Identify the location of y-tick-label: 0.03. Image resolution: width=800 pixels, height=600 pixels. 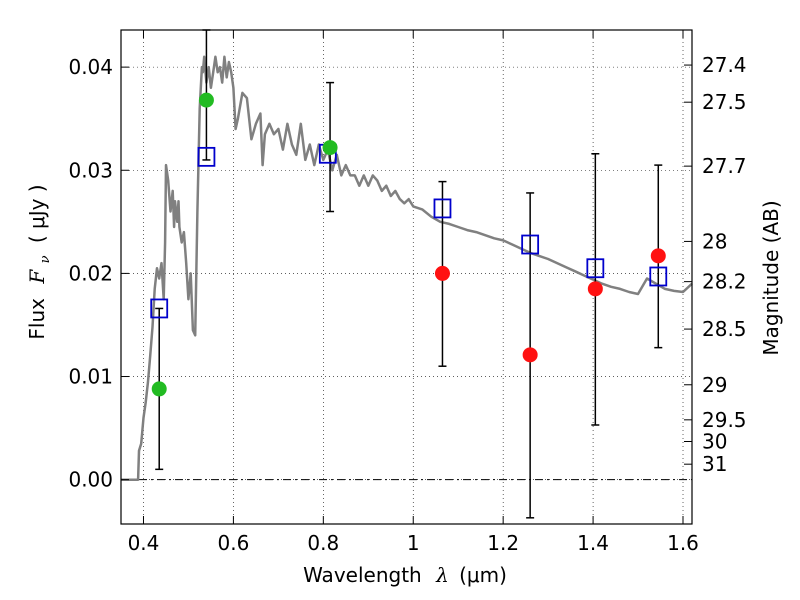
(90, 170).